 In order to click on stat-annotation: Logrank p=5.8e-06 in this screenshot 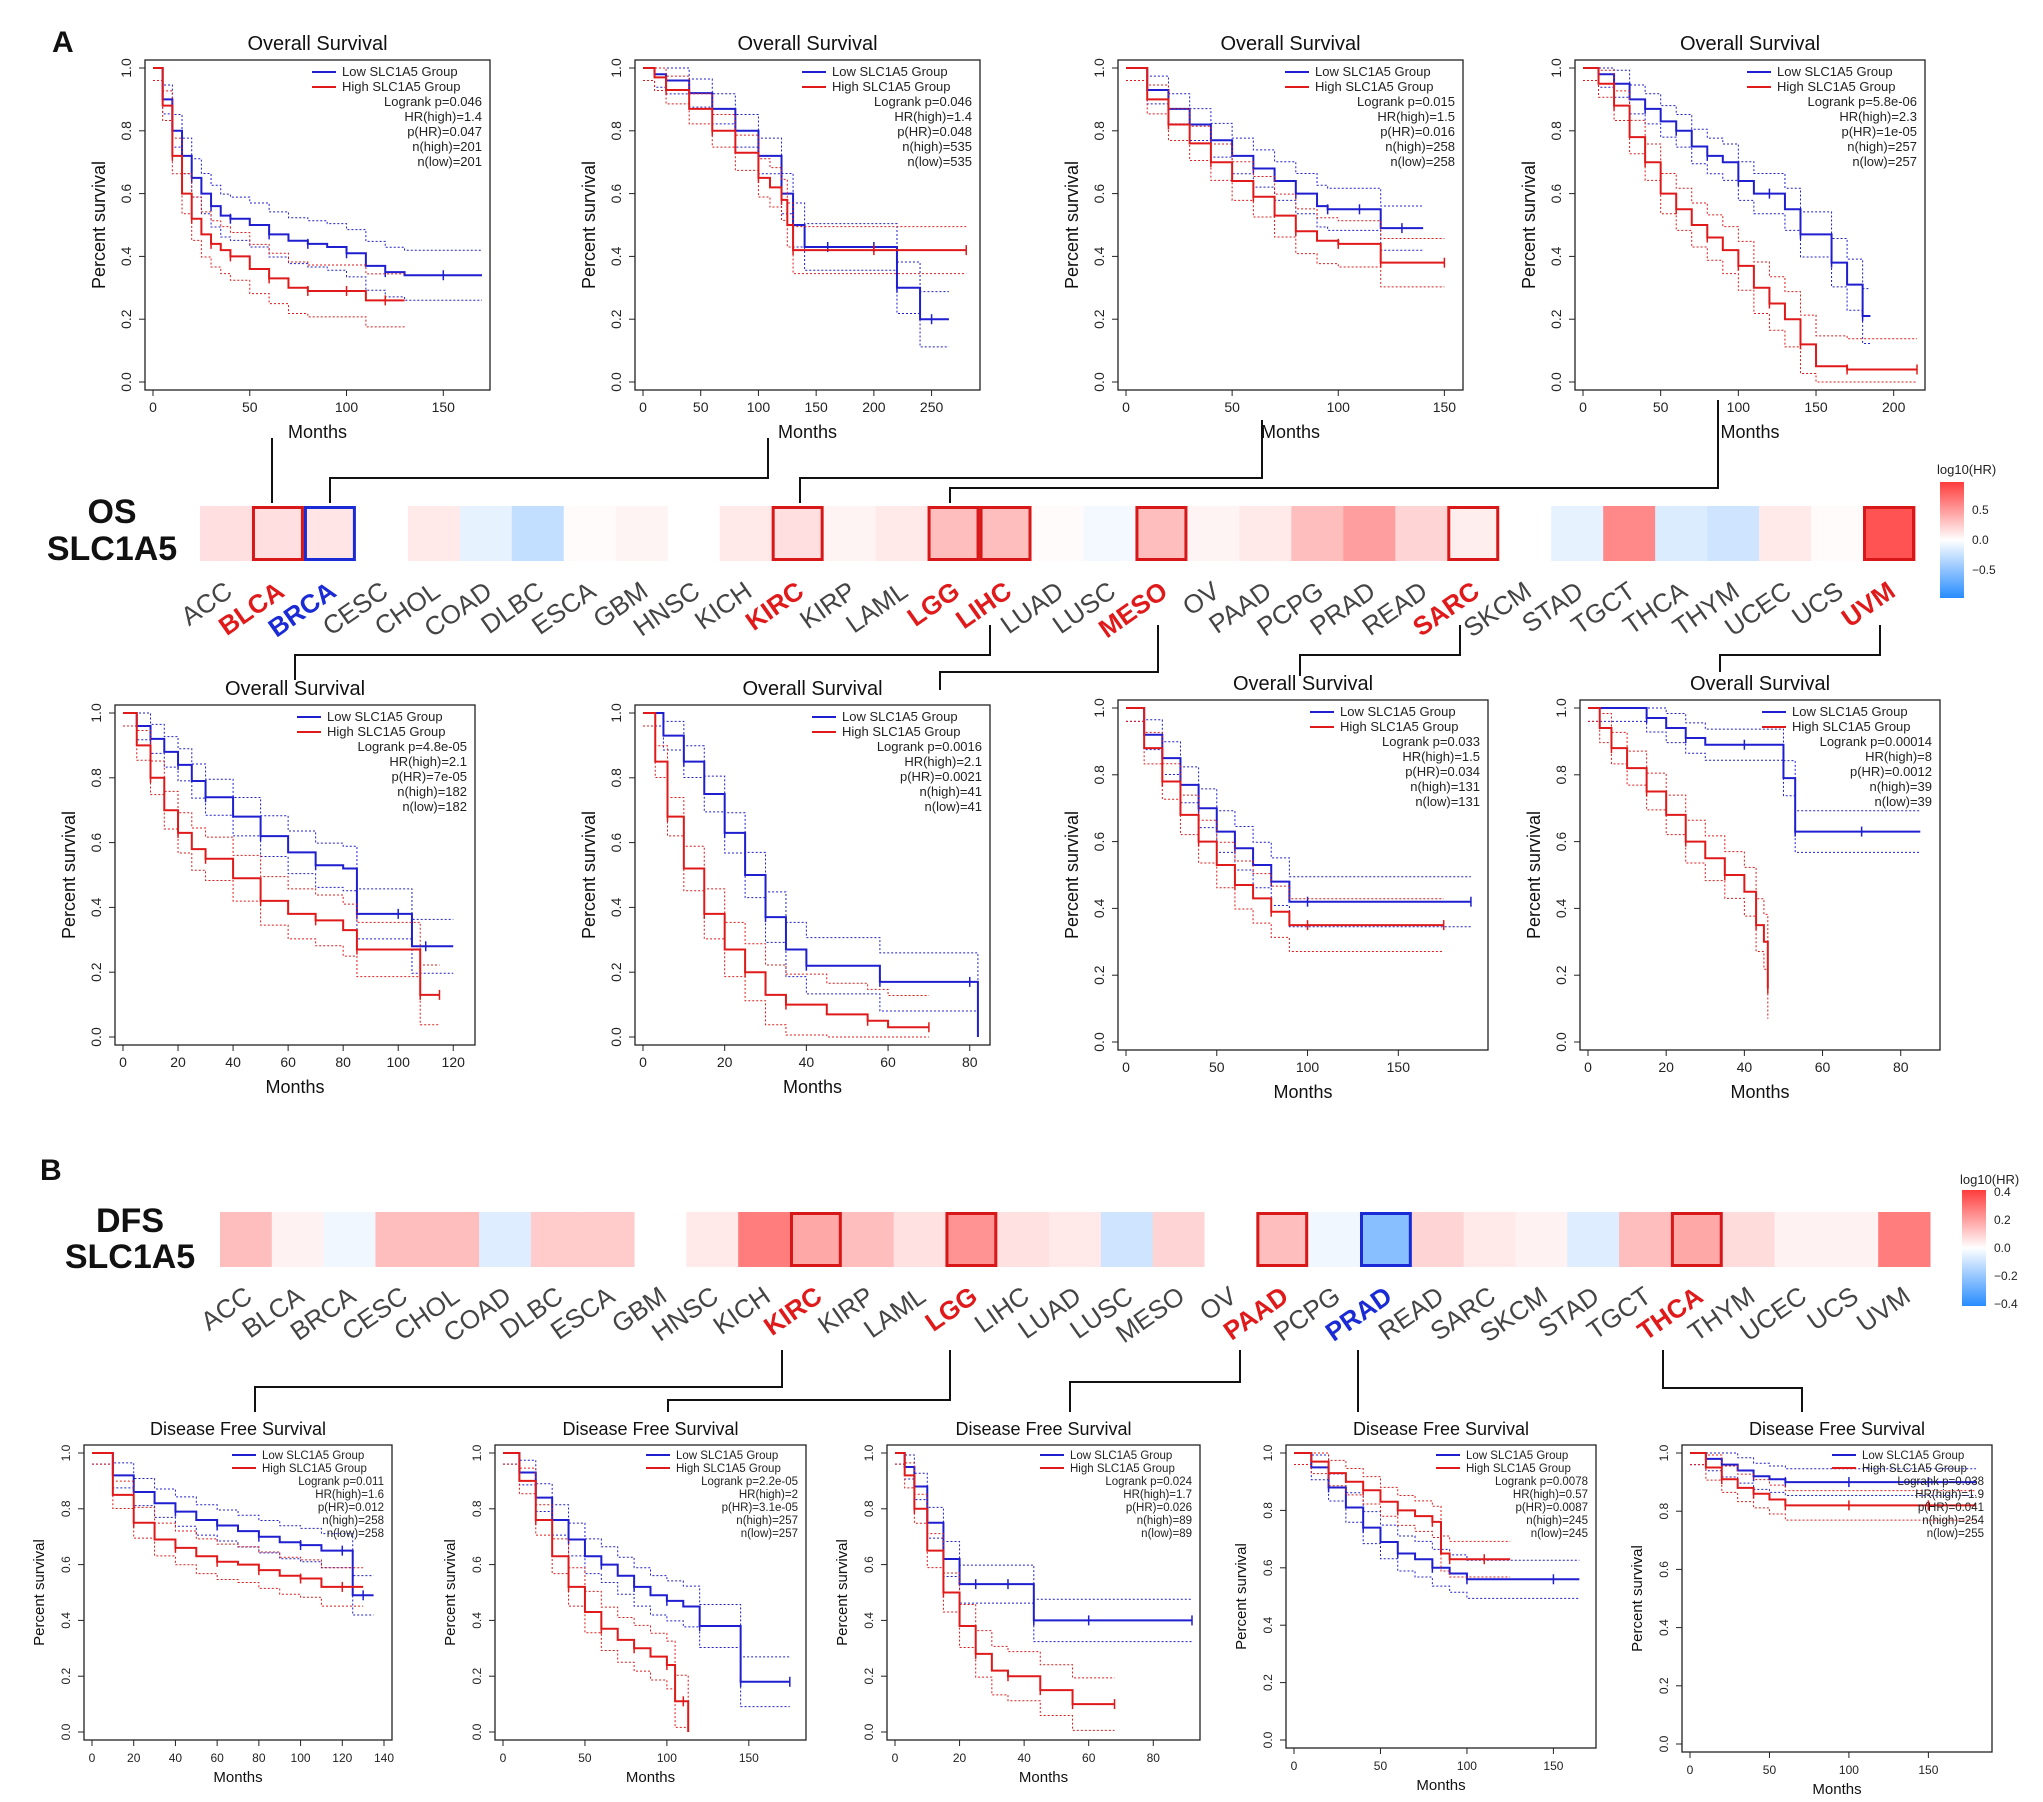, I will do `click(1862, 101)`.